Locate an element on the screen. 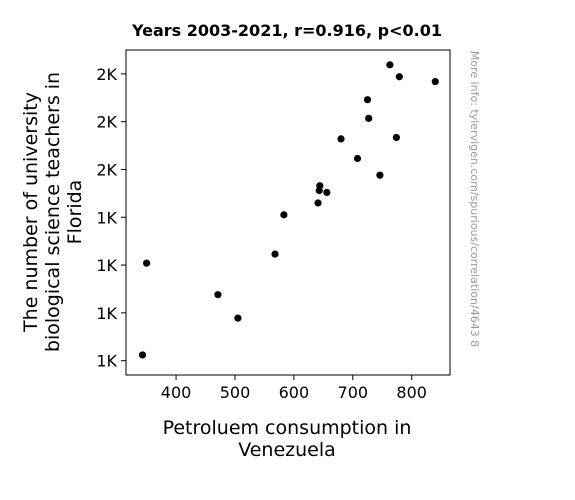 The height and width of the screenshot is (500, 575). y-axis-title-line-2: biological science teachers in is located at coordinates (53, 212).